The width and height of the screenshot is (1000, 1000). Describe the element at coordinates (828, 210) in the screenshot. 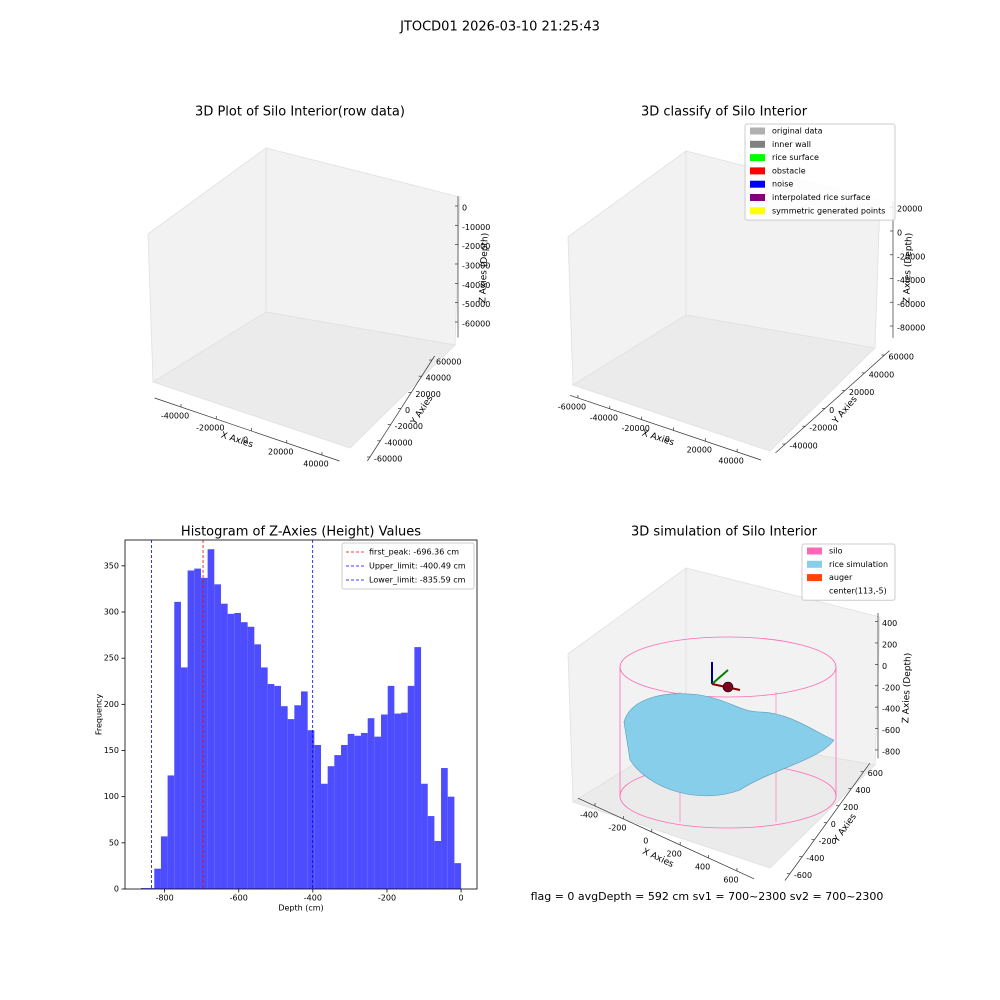

I see `legend-label: symmetric generated points` at that location.